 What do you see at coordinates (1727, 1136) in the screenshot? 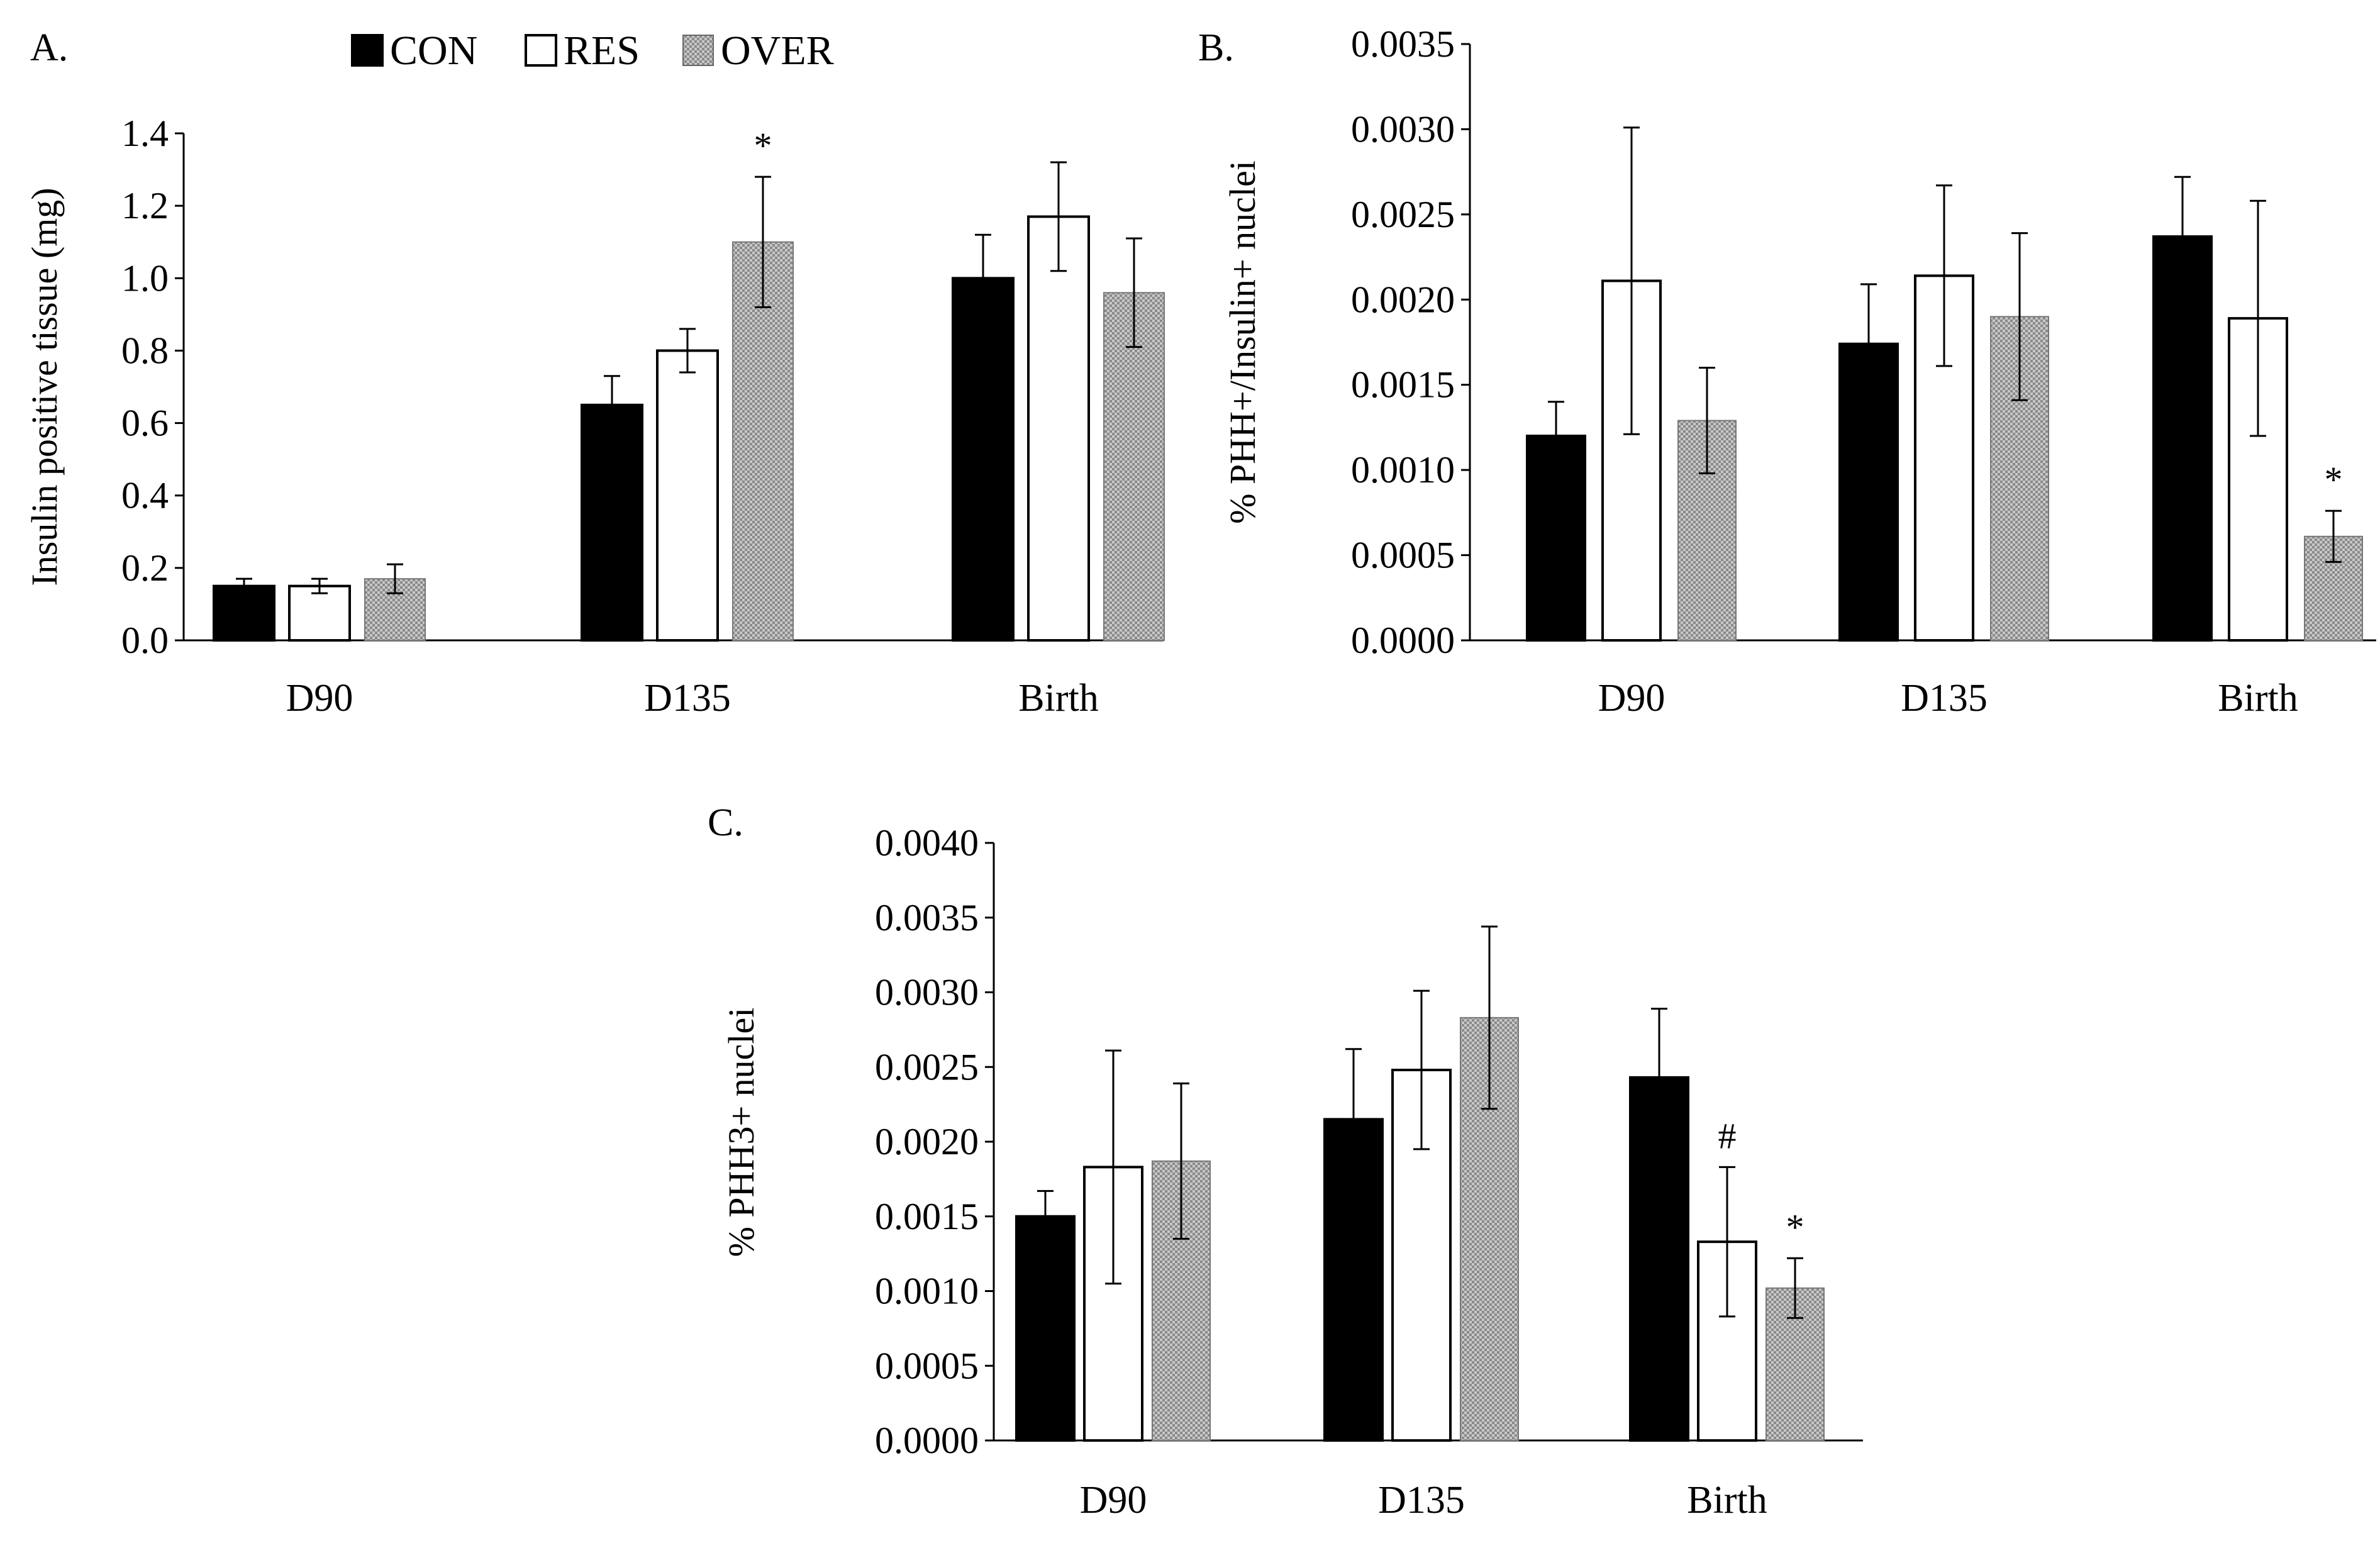
I see `significance-annotation: #` at bounding box center [1727, 1136].